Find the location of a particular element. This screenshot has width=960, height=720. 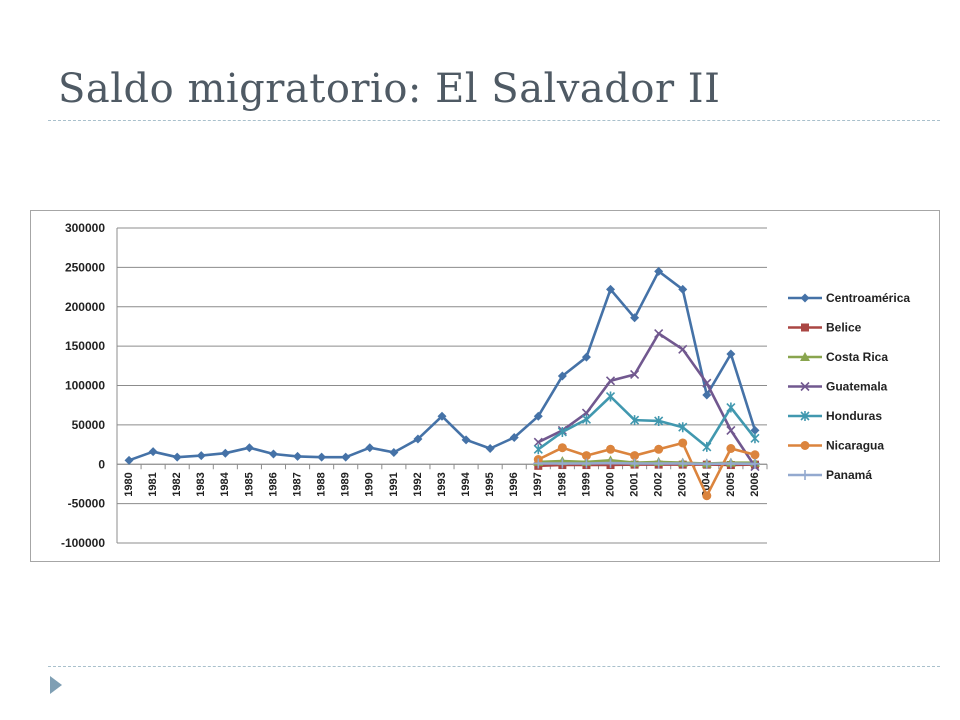

y-tick-label: 100000 is located at coordinates (85, 386).